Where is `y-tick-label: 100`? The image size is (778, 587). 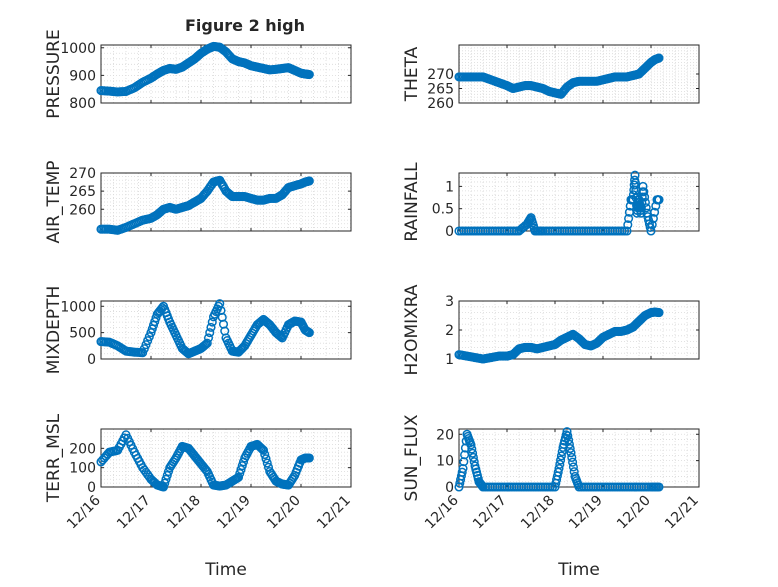
y-tick-label: 100 is located at coordinates (82, 469).